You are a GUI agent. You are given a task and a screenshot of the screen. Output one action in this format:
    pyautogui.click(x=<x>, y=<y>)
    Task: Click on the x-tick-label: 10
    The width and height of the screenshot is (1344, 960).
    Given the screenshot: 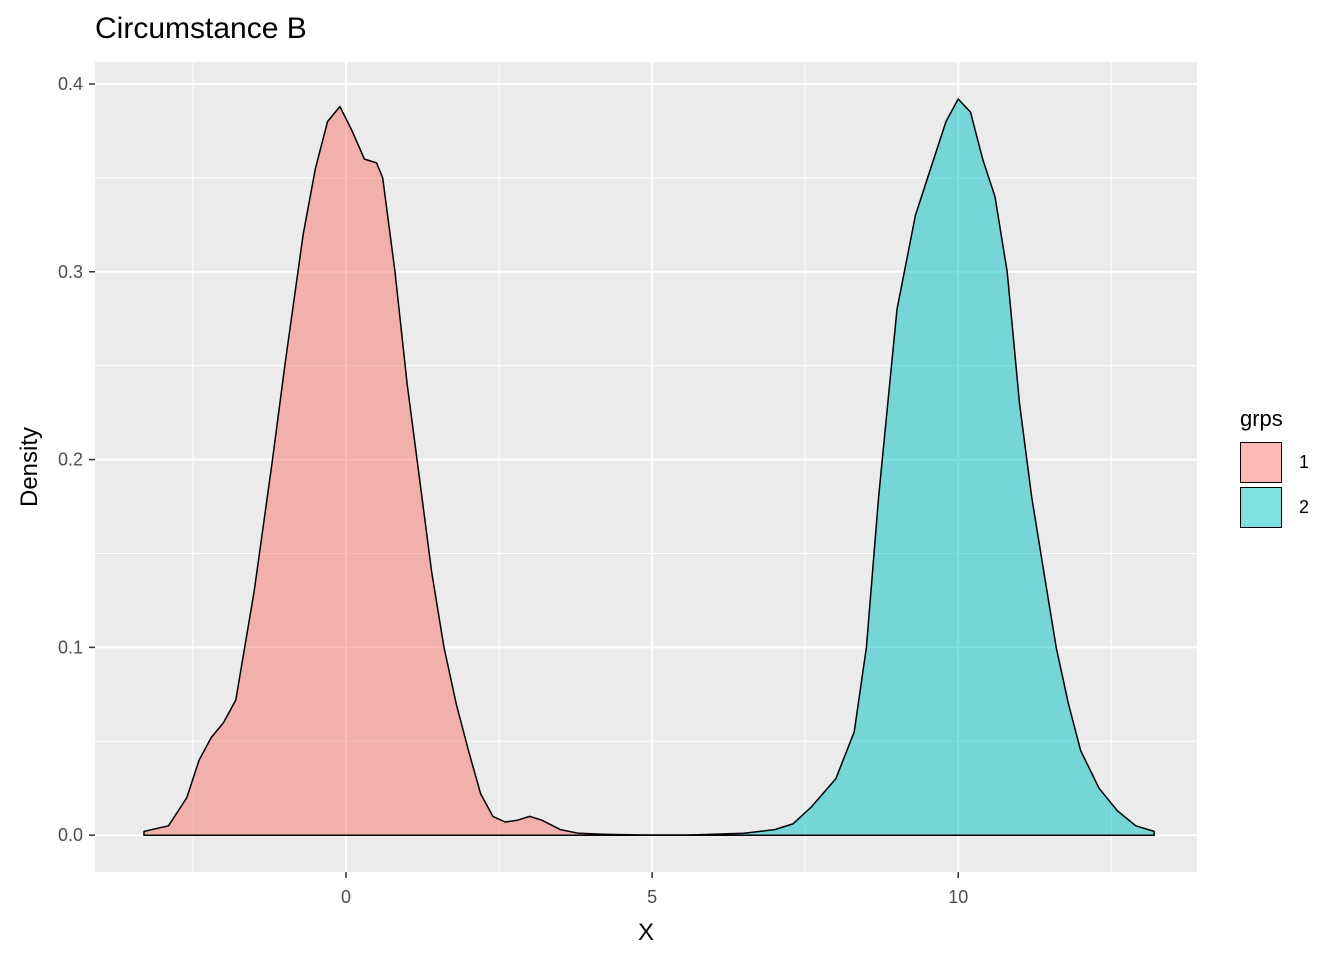 What is the action you would take?
    pyautogui.click(x=958, y=897)
    